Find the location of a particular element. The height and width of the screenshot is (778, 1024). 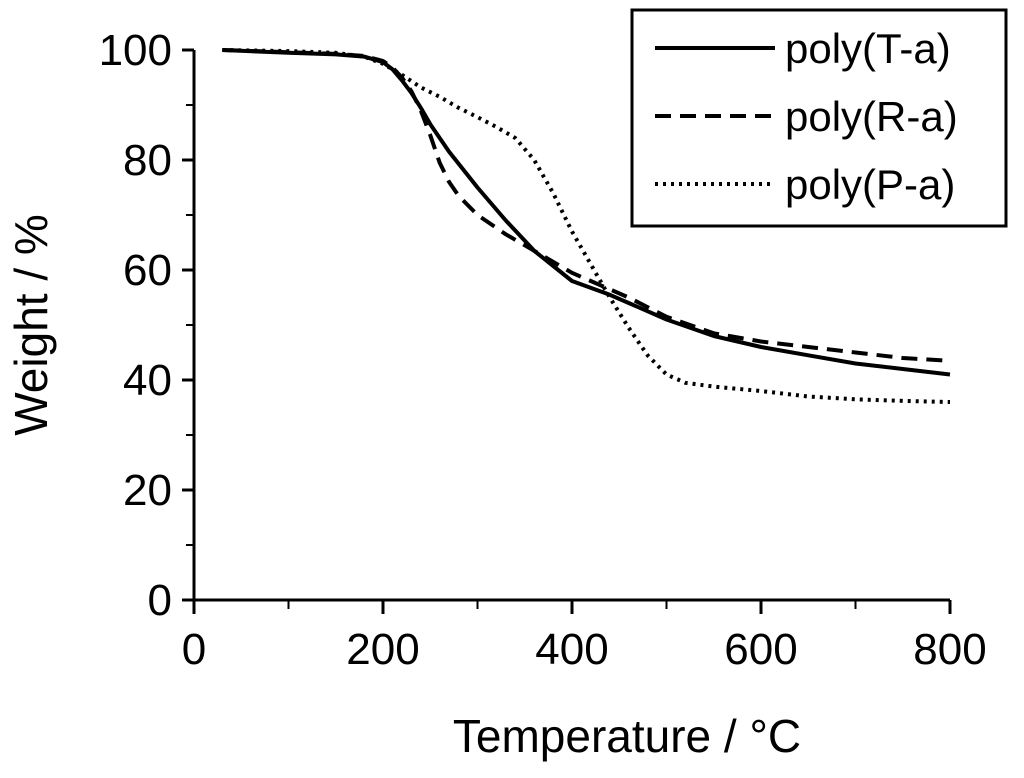

y-tick-label: 20 is located at coordinates (147, 490).